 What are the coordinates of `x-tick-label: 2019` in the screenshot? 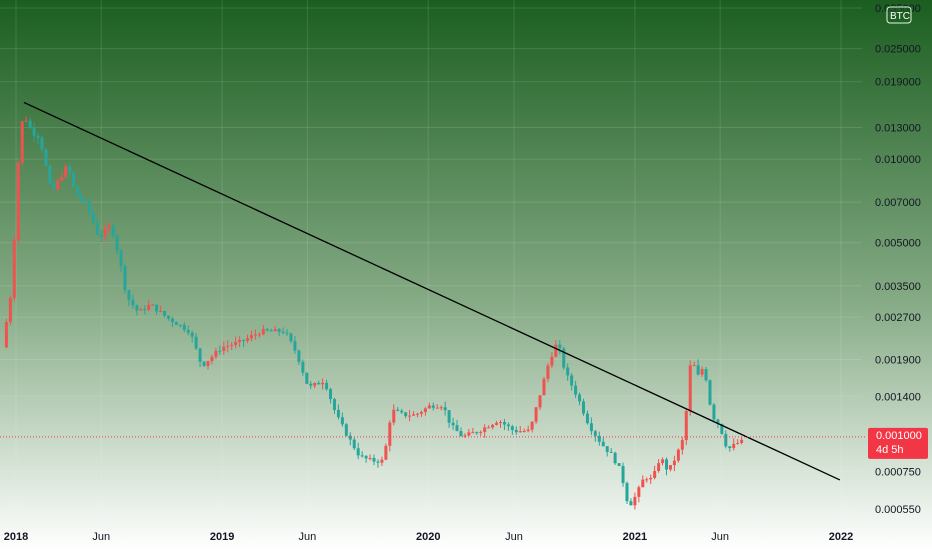 It's located at (222, 537).